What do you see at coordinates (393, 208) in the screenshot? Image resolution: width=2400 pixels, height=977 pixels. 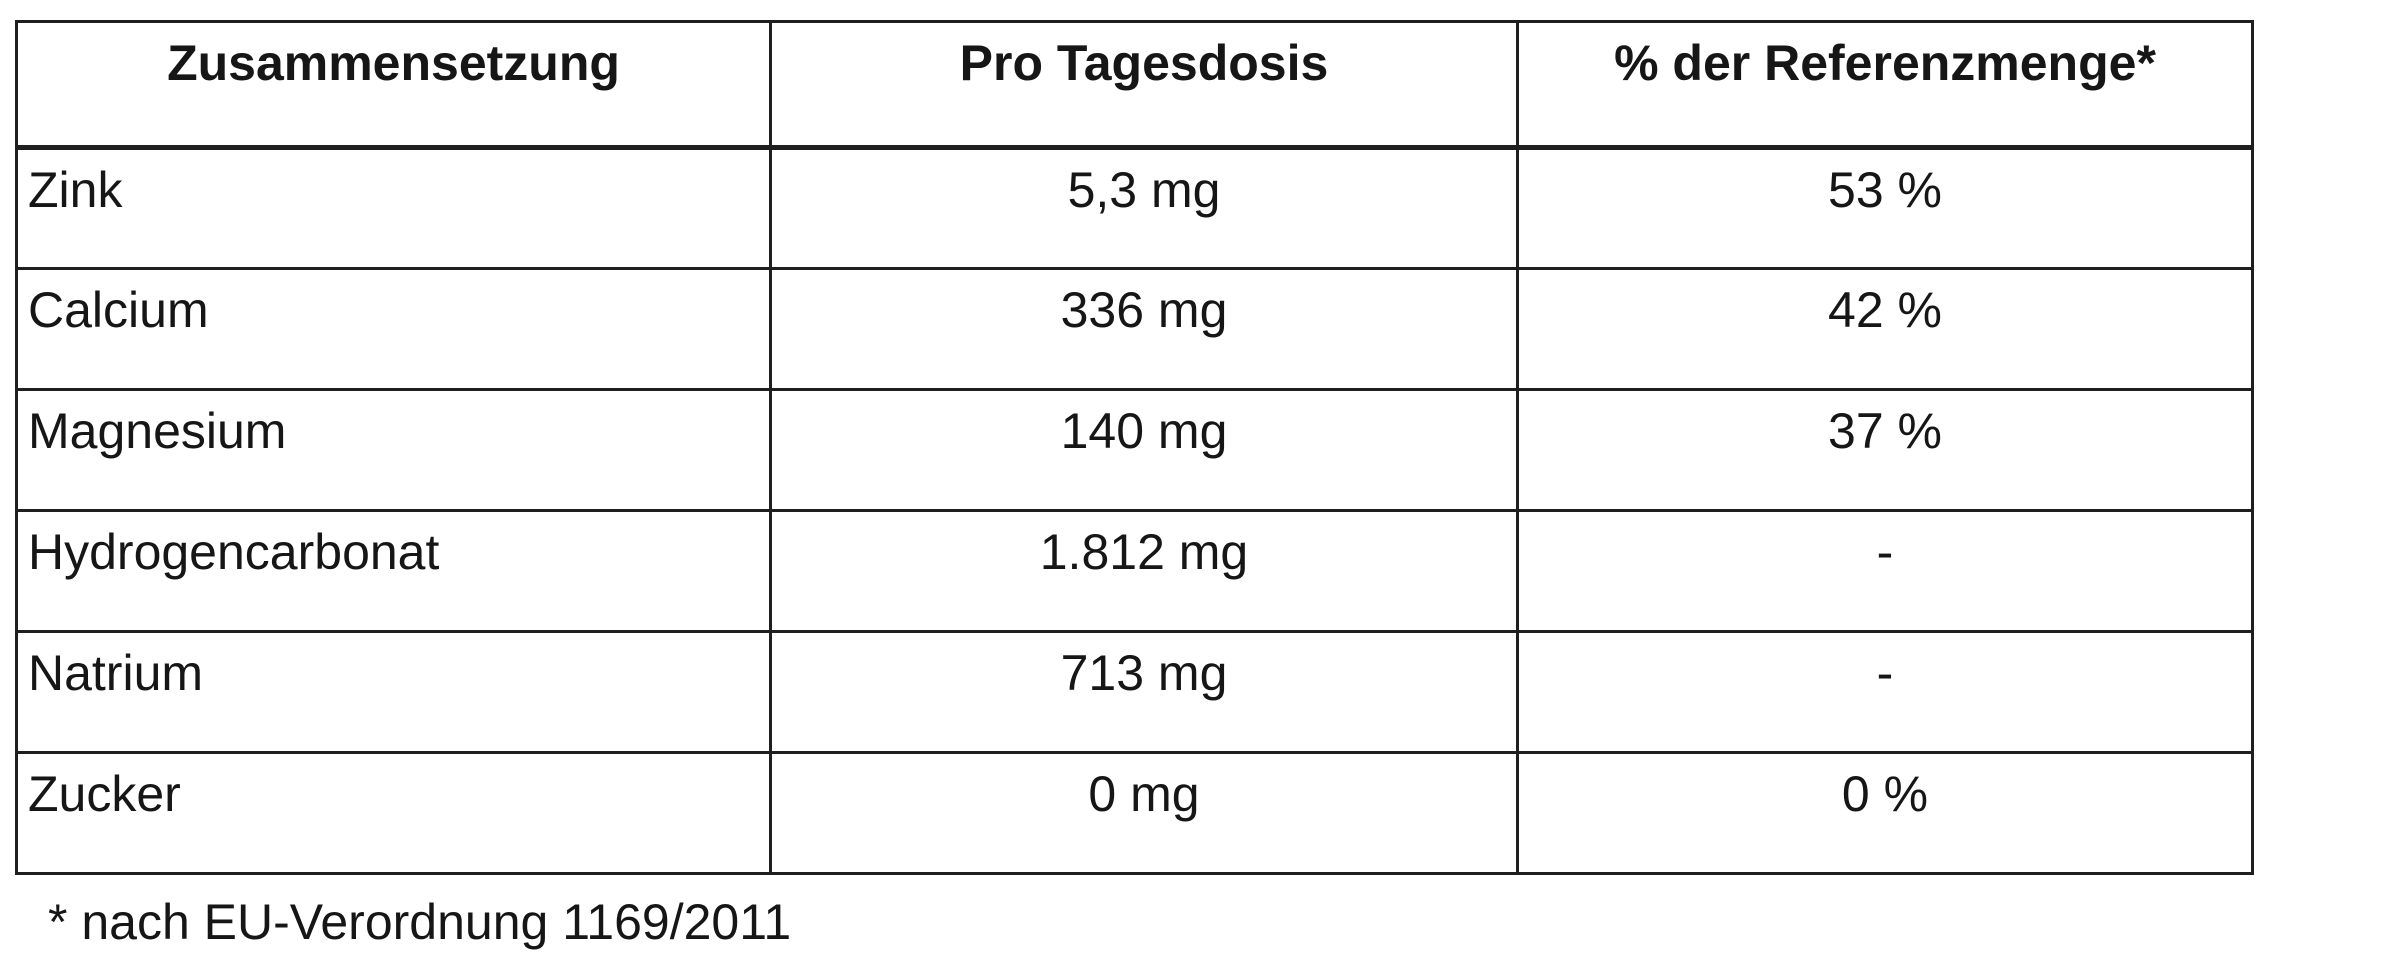 I see `cell-name: Zink` at bounding box center [393, 208].